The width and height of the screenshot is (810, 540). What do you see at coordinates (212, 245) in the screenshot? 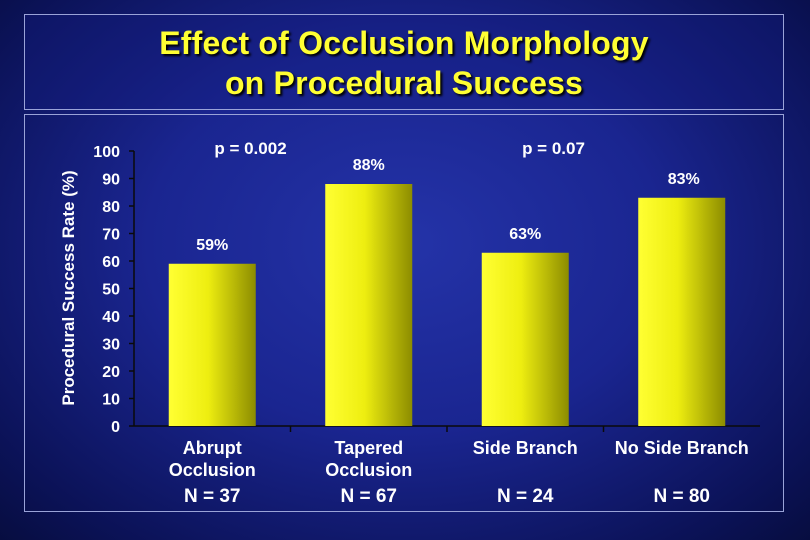
I see `data-label: 59%` at bounding box center [212, 245].